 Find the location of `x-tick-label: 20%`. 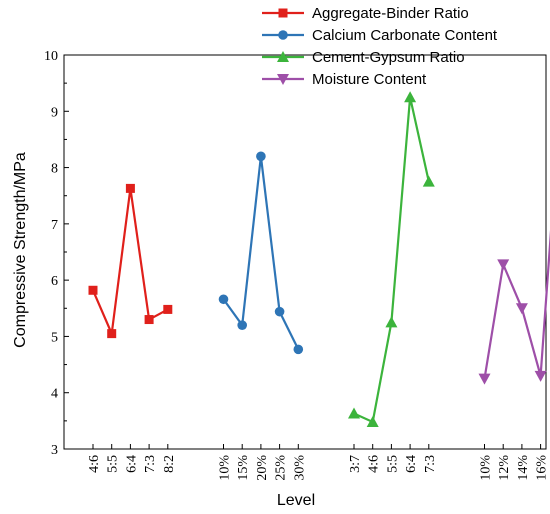

x-tick-label: 20% is located at coordinates (262, 468).